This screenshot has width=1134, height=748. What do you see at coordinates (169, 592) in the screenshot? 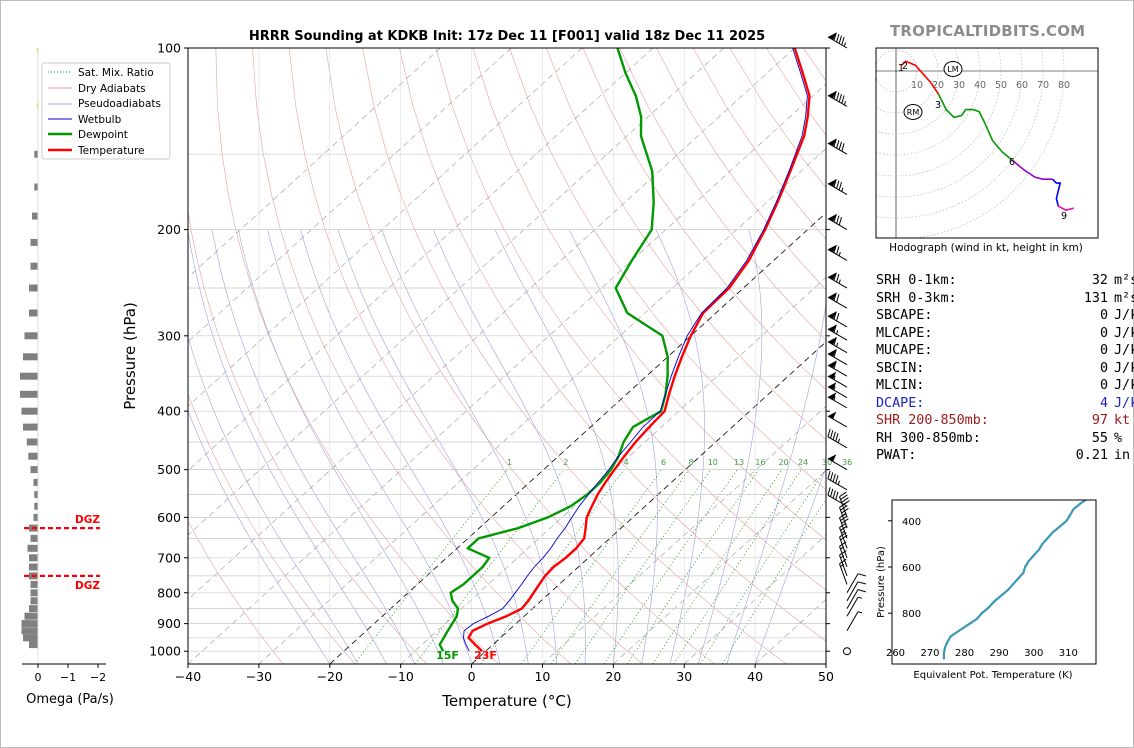
I see `y-tick-label: 800` at bounding box center [169, 592].